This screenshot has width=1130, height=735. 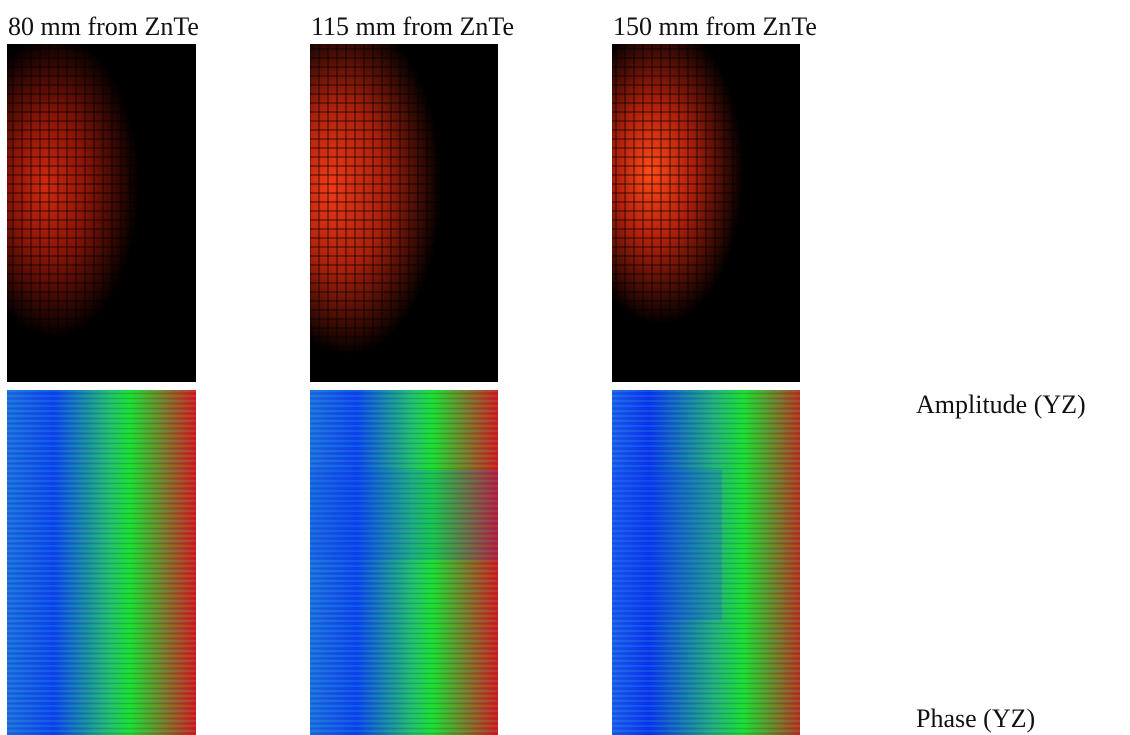 I want to click on row-label: Amplitude (YZ), so click(x=1001, y=404).